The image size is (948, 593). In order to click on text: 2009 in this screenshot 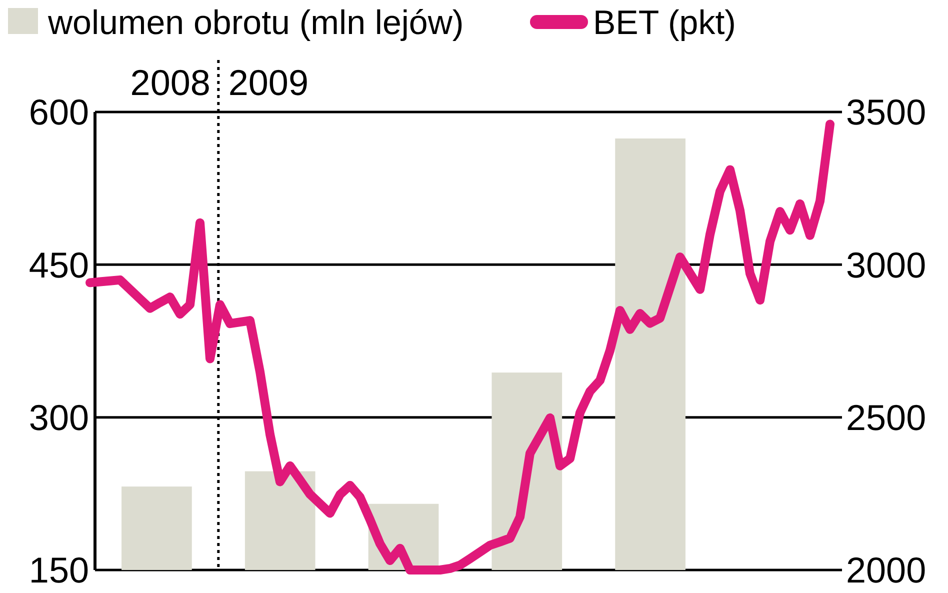, I will do `click(268, 82)`.